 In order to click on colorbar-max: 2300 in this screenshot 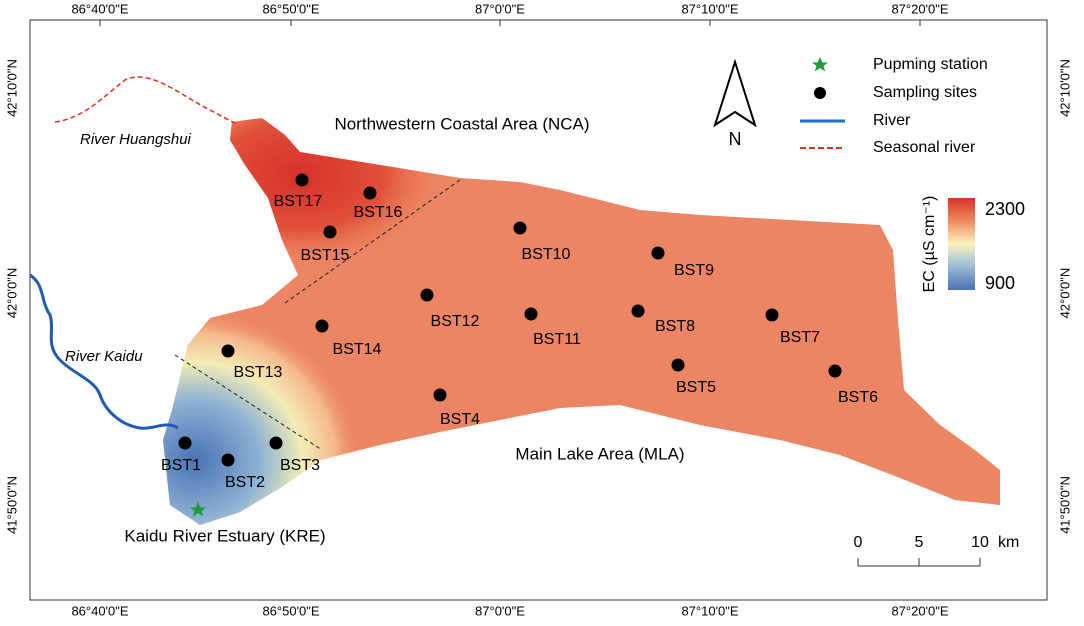, I will do `click(1005, 209)`.